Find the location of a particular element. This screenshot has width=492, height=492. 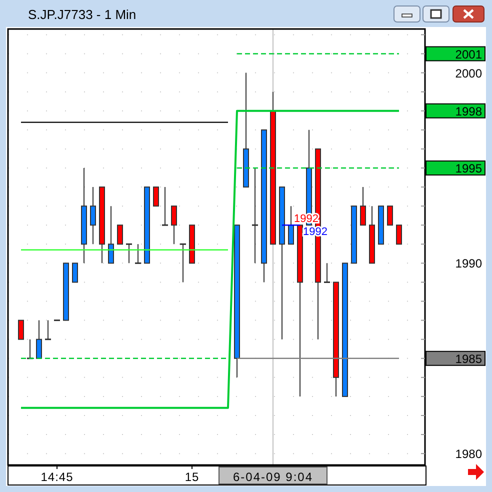

y-tick-label: 1985 is located at coordinates (468, 359).